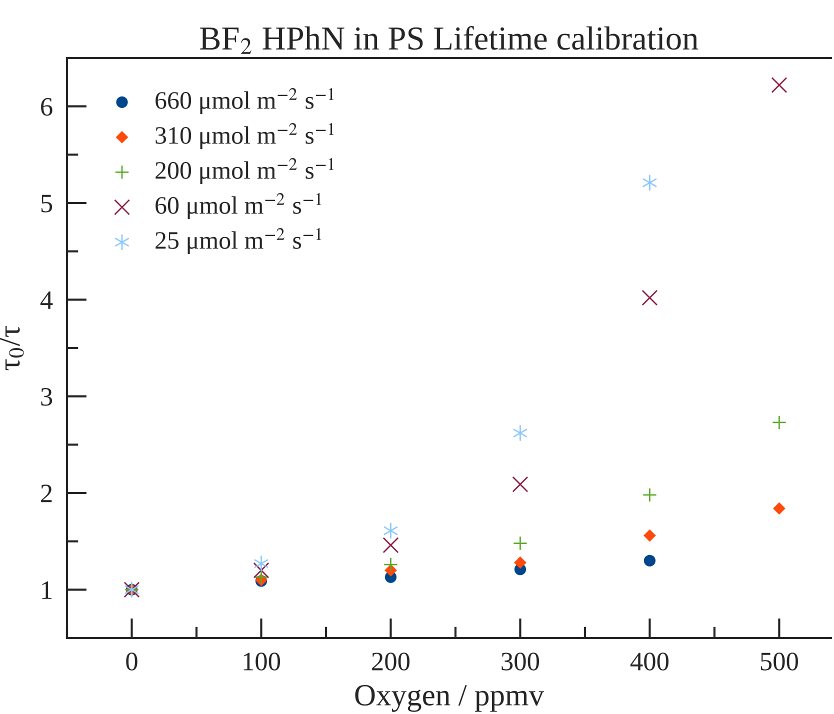 The image size is (834, 714). What do you see at coordinates (449, 40) in the screenshot?
I see `chart-title: BF$_{2}$ HPhN in PS Lifetime calibration` at bounding box center [449, 40].